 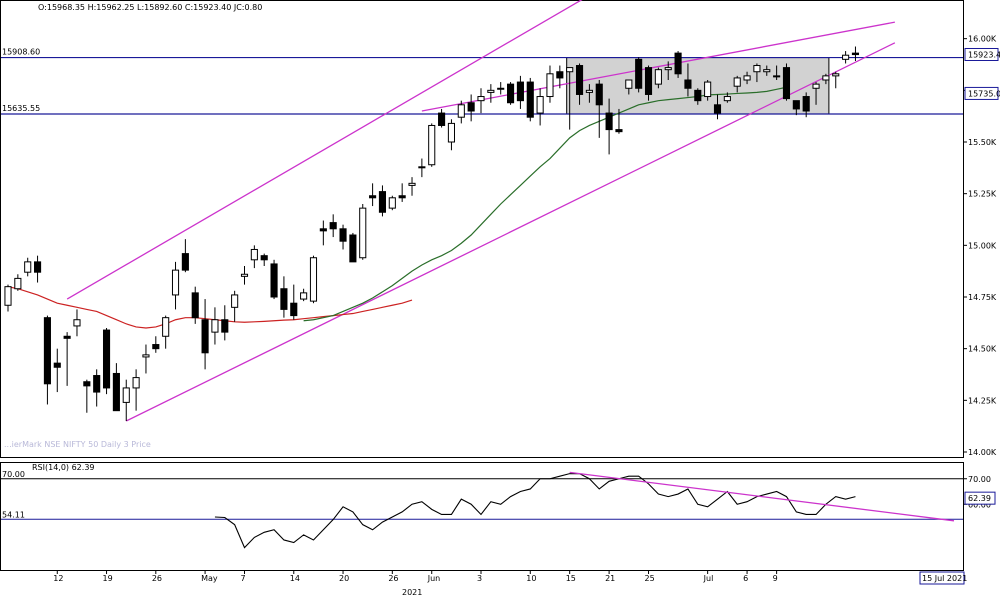 What do you see at coordinates (982, 245) in the screenshot?
I see `y-tick-label: 15.00K` at bounding box center [982, 245].